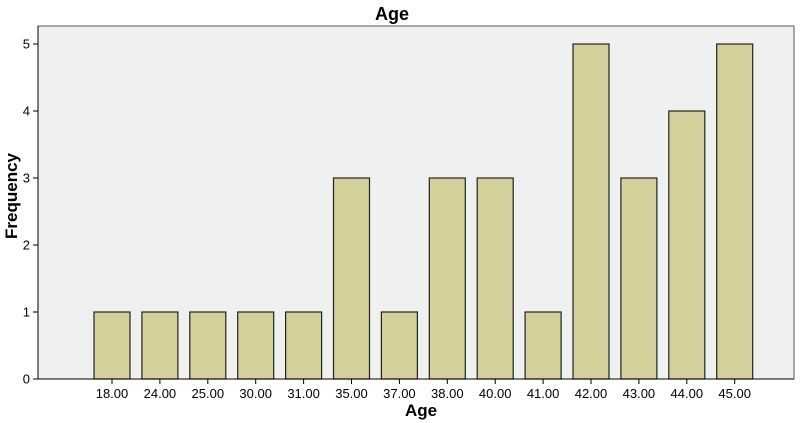 The image size is (800, 423). What do you see at coordinates (160, 393) in the screenshot?
I see `x-tick-label: 24.00` at bounding box center [160, 393].